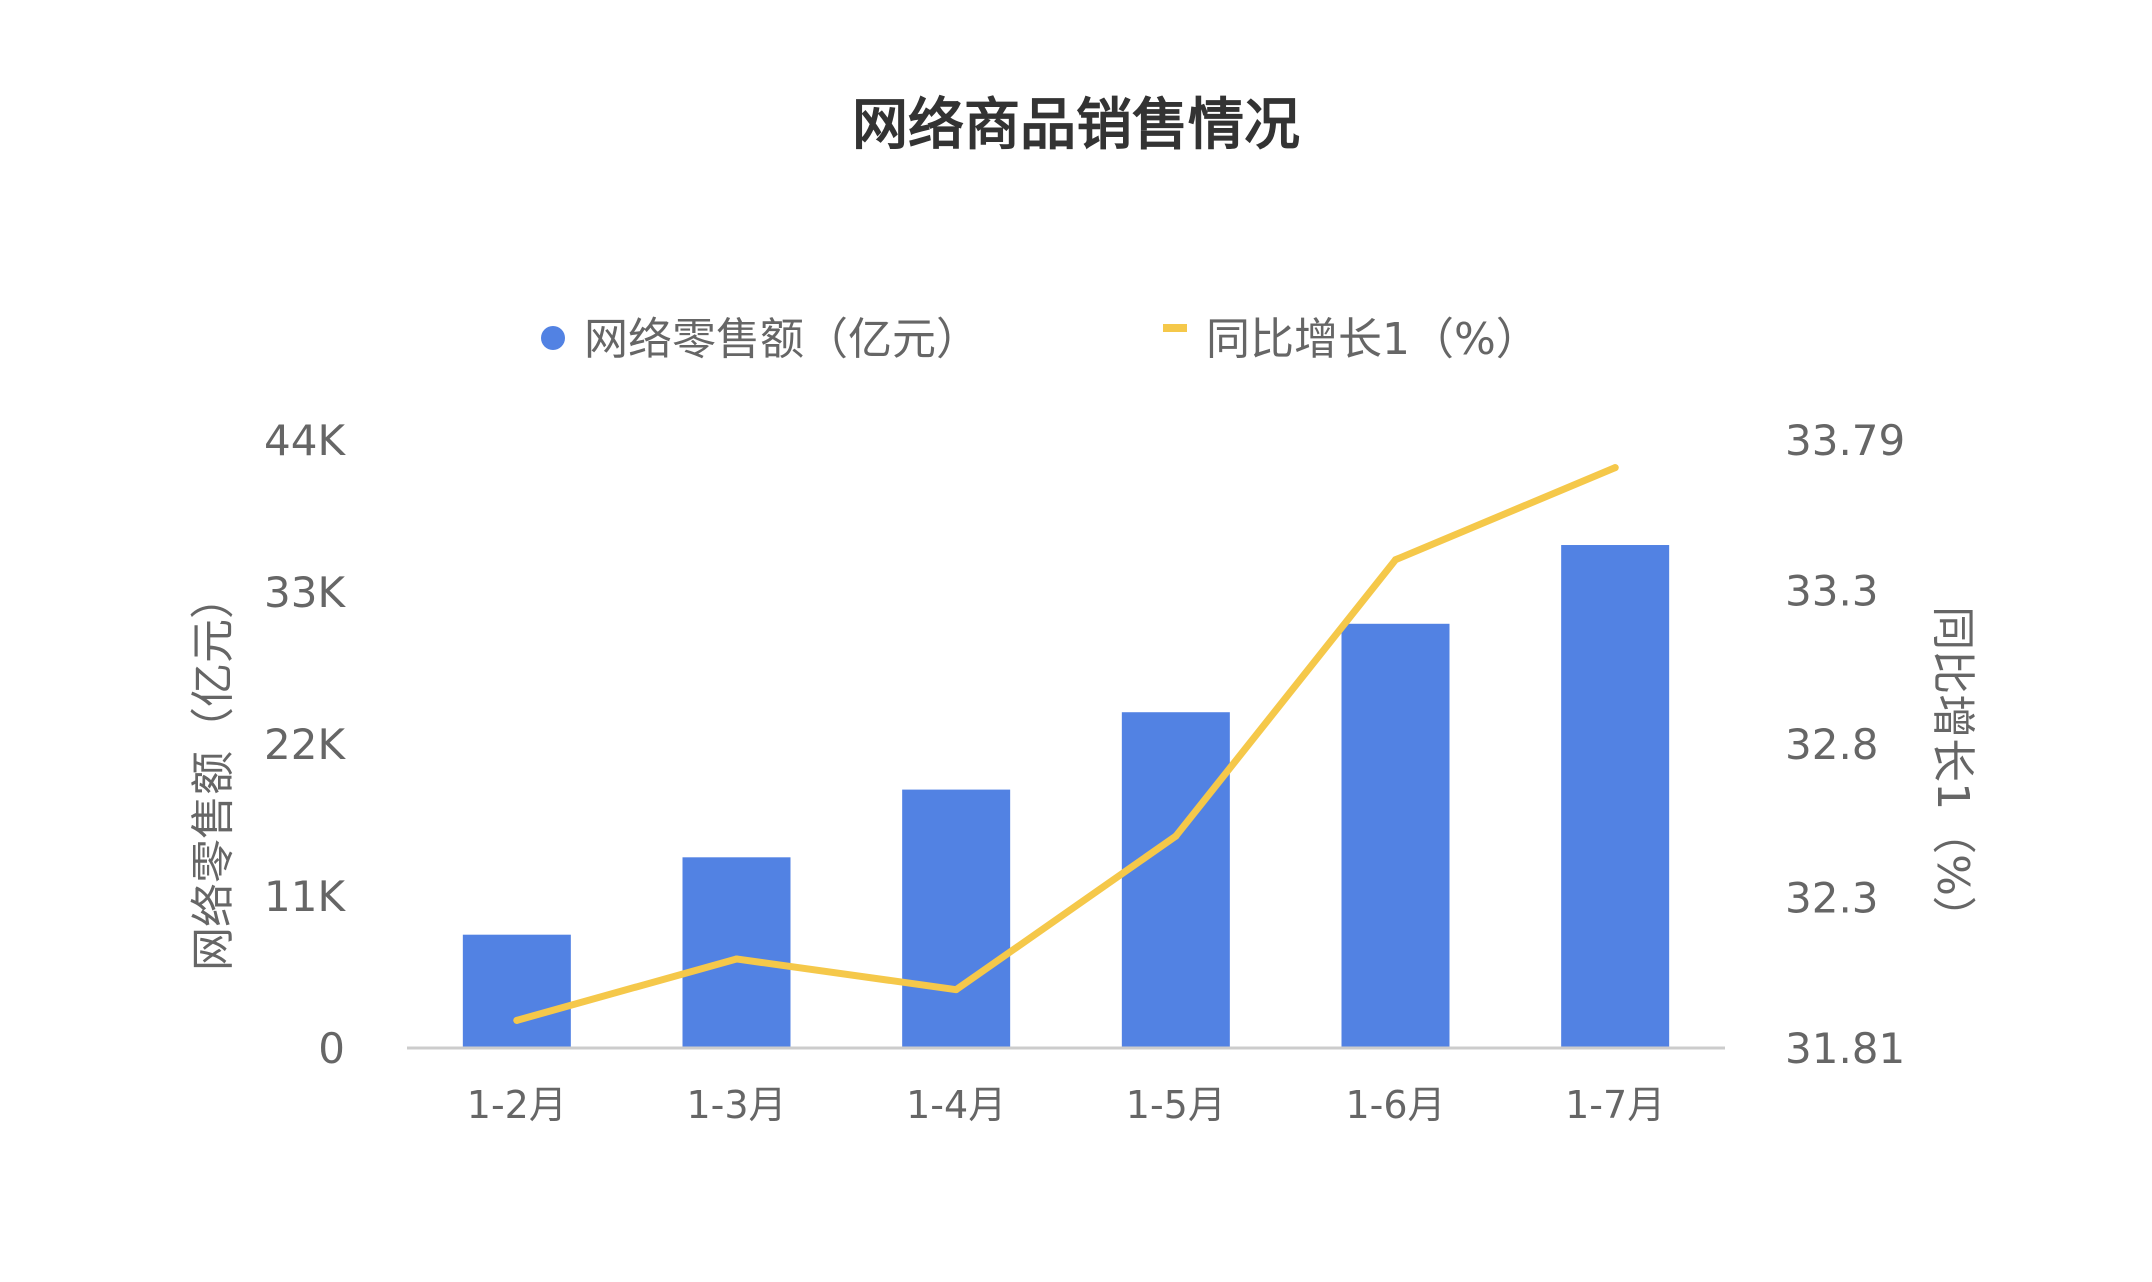 The height and width of the screenshot is (1282, 2152). What do you see at coordinates (1395, 835) in the screenshot?
I see `bar-1-6月` at bounding box center [1395, 835].